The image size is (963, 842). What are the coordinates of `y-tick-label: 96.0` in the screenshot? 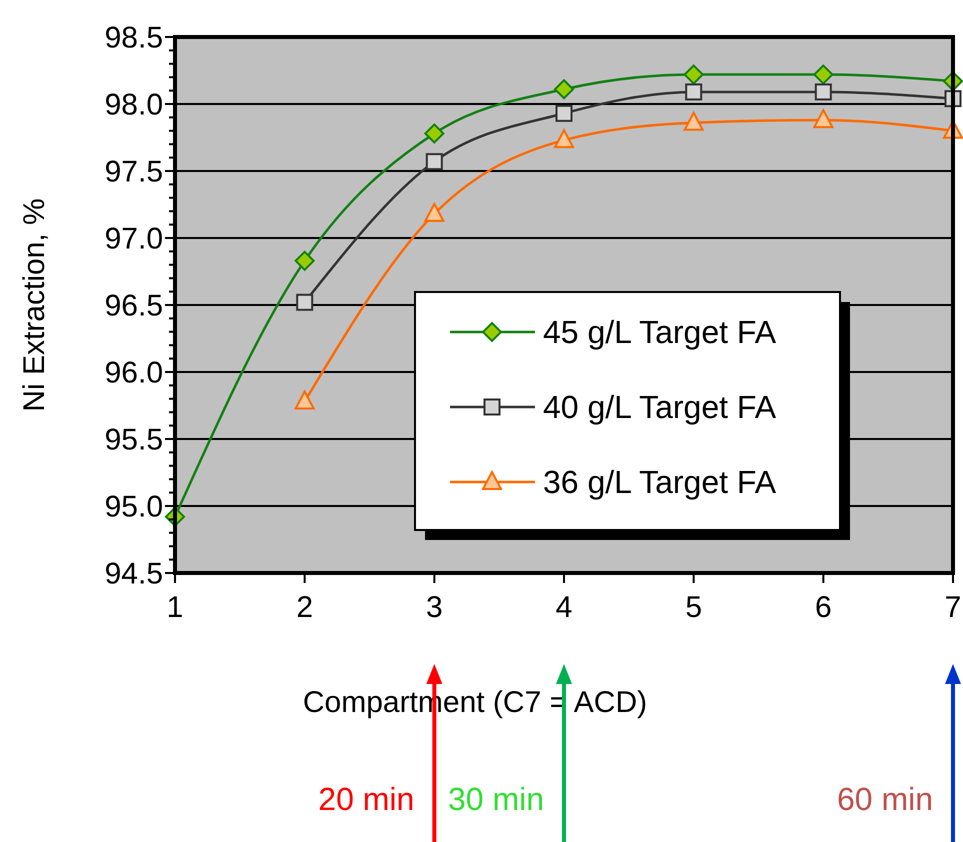 It's located at (133, 373).